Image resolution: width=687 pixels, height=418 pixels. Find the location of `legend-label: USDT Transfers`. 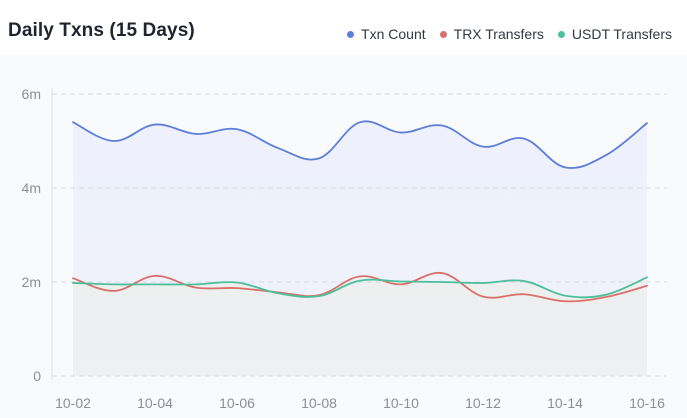

legend-label: USDT Transfers is located at coordinates (621, 34).